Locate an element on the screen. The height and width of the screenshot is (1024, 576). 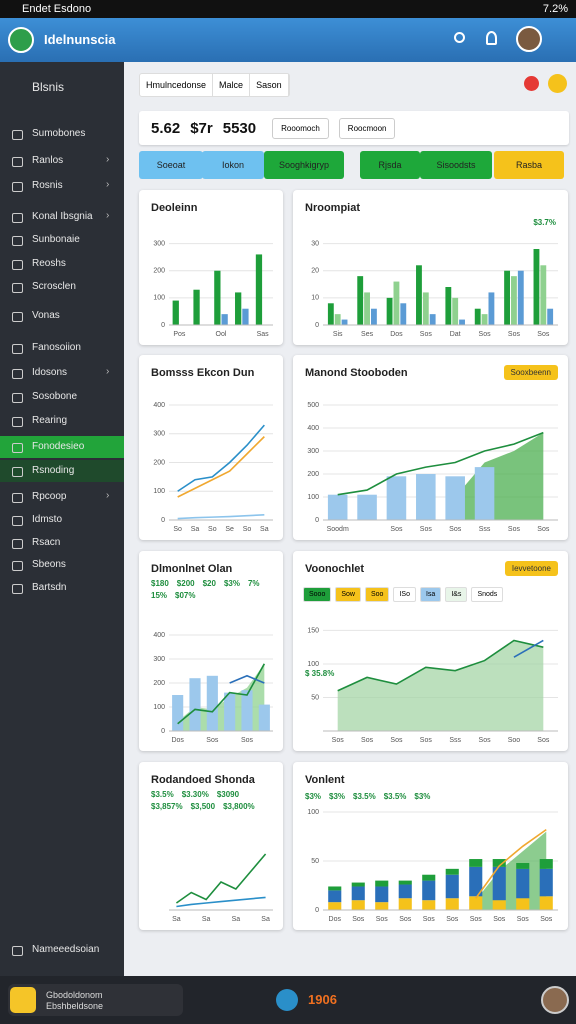
x-tick-label: Se is located at coordinates (229, 529).